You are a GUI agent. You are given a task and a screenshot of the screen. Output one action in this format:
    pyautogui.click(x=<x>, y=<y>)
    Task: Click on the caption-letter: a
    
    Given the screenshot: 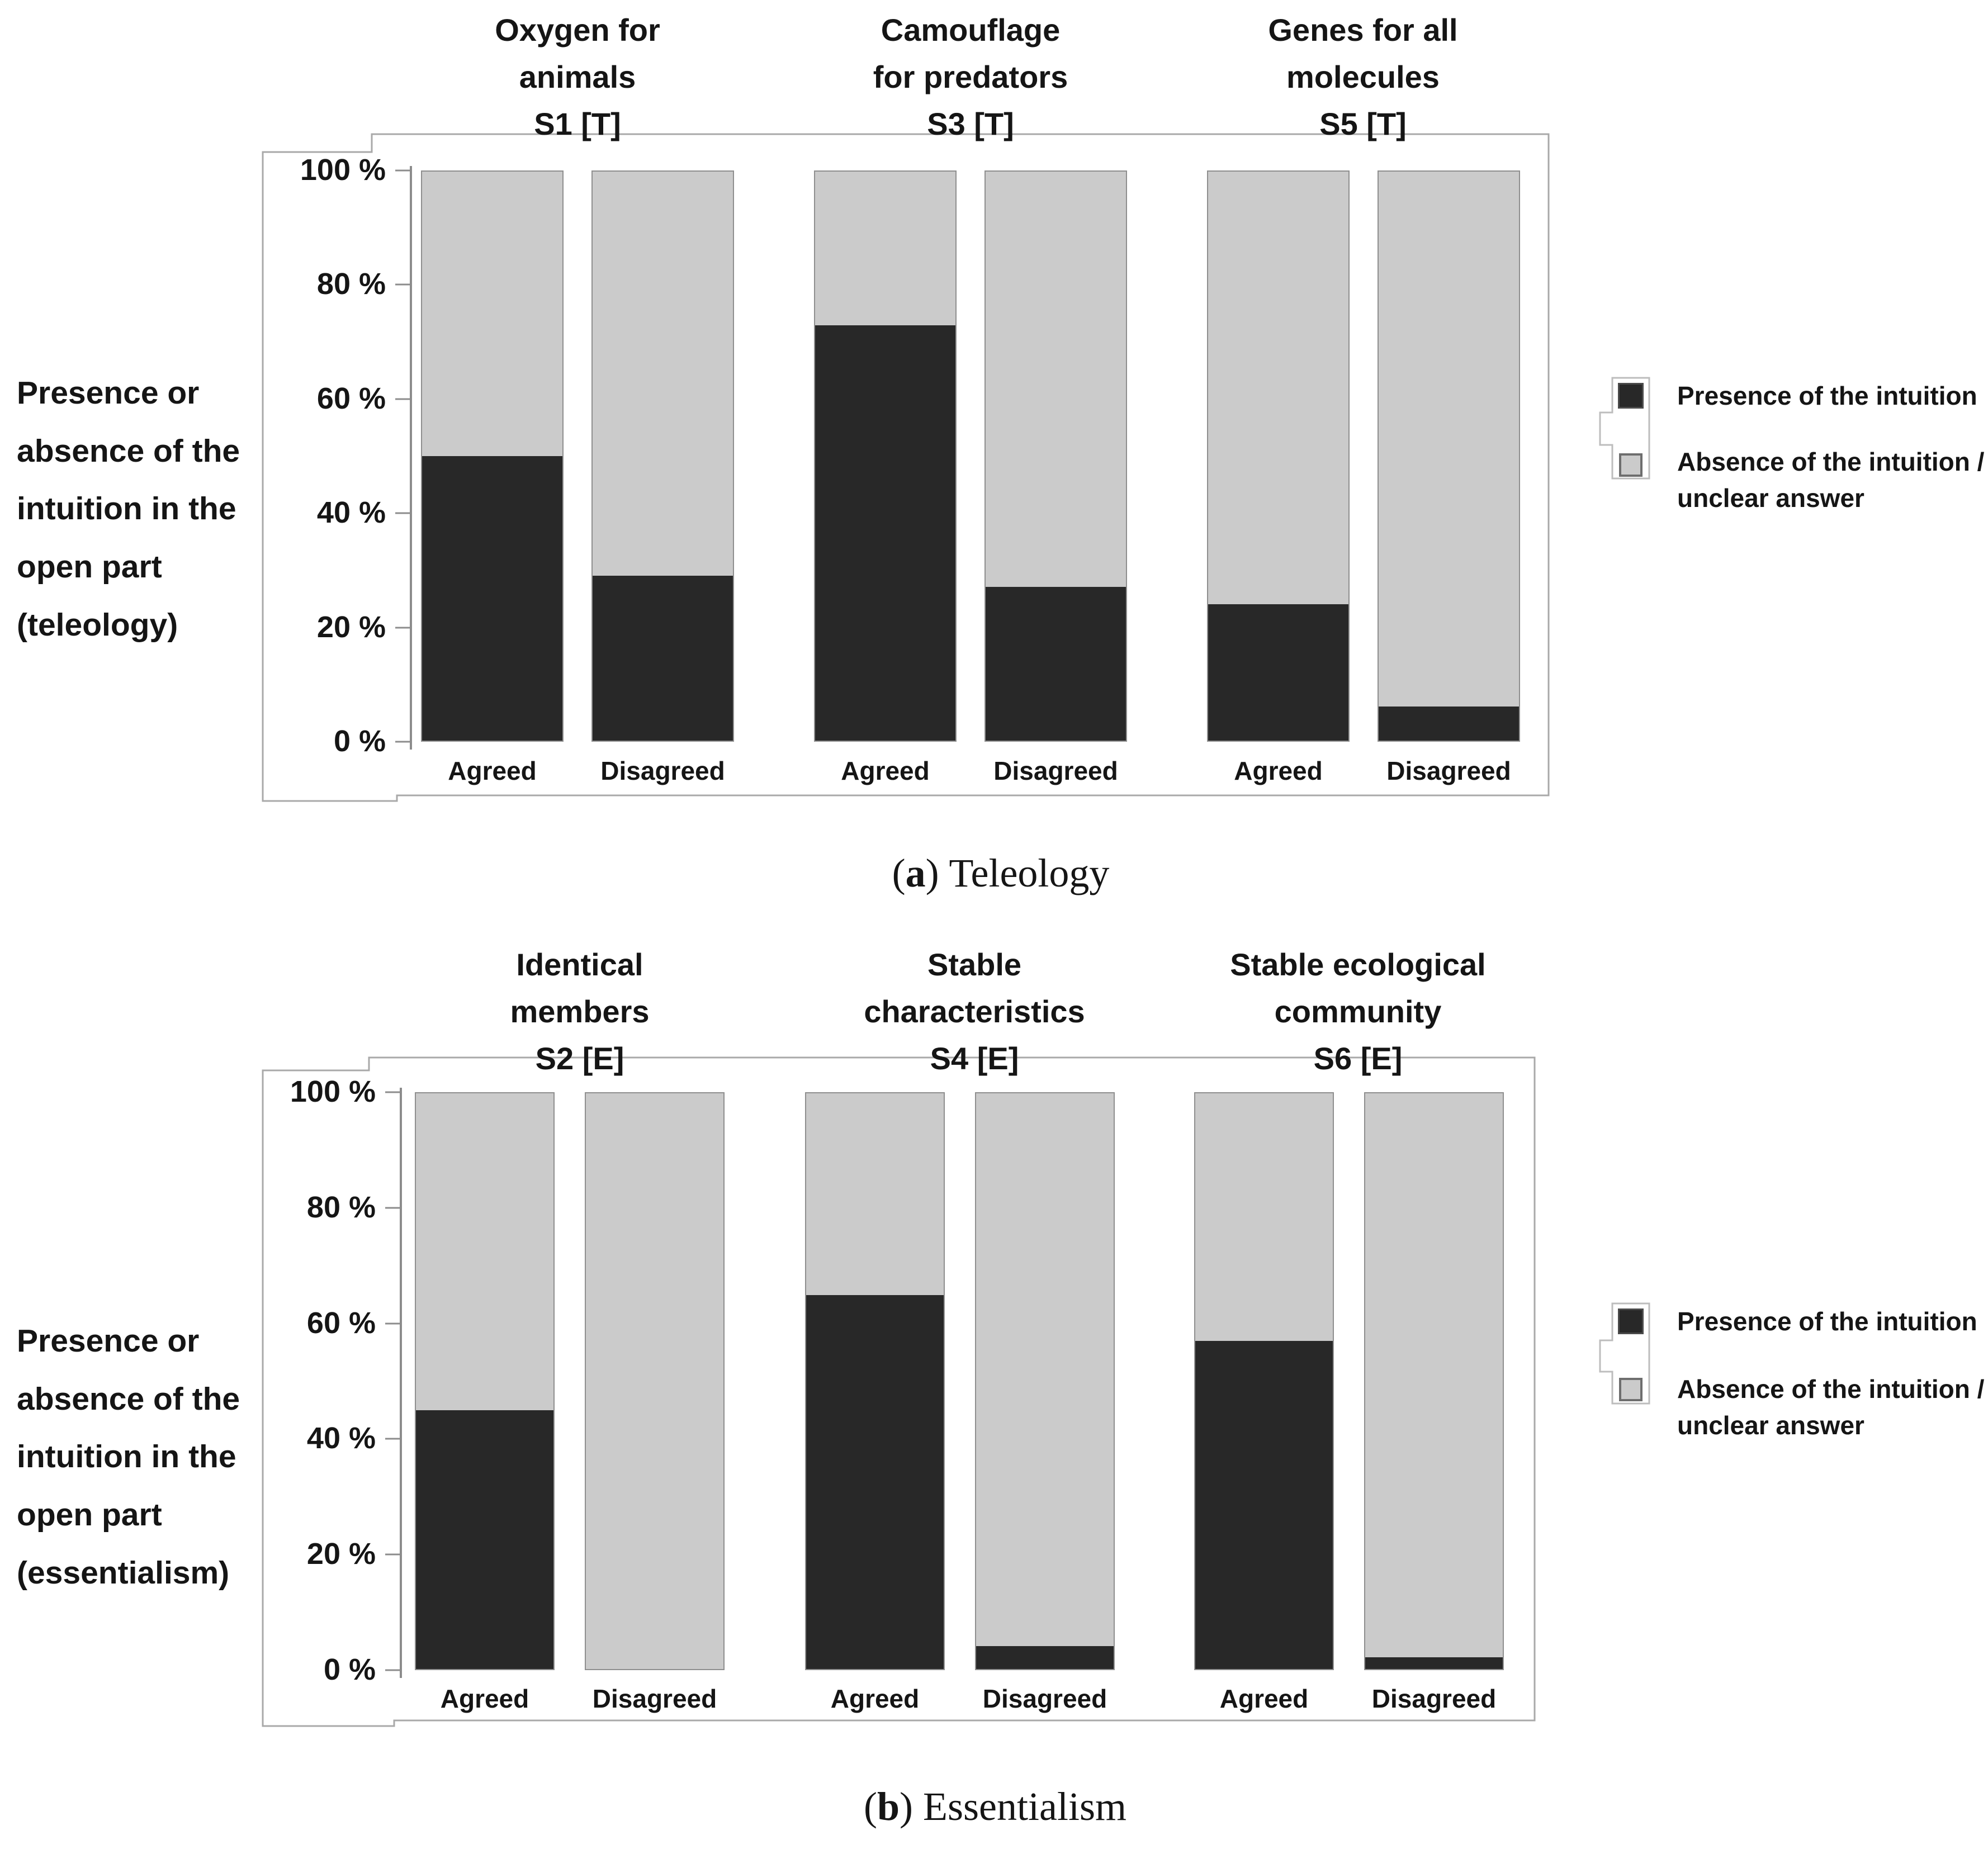 What is the action you would take?
    pyautogui.click(x=915, y=873)
    